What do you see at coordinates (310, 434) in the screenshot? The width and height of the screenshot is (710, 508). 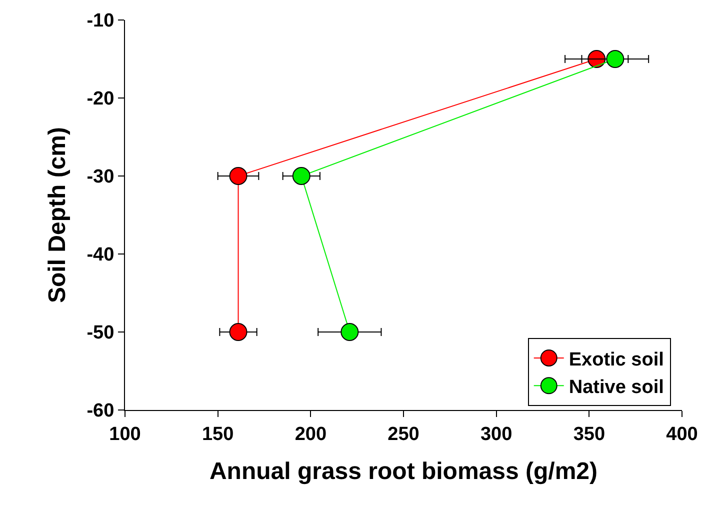 I see `x-tick-label: 200` at bounding box center [310, 434].